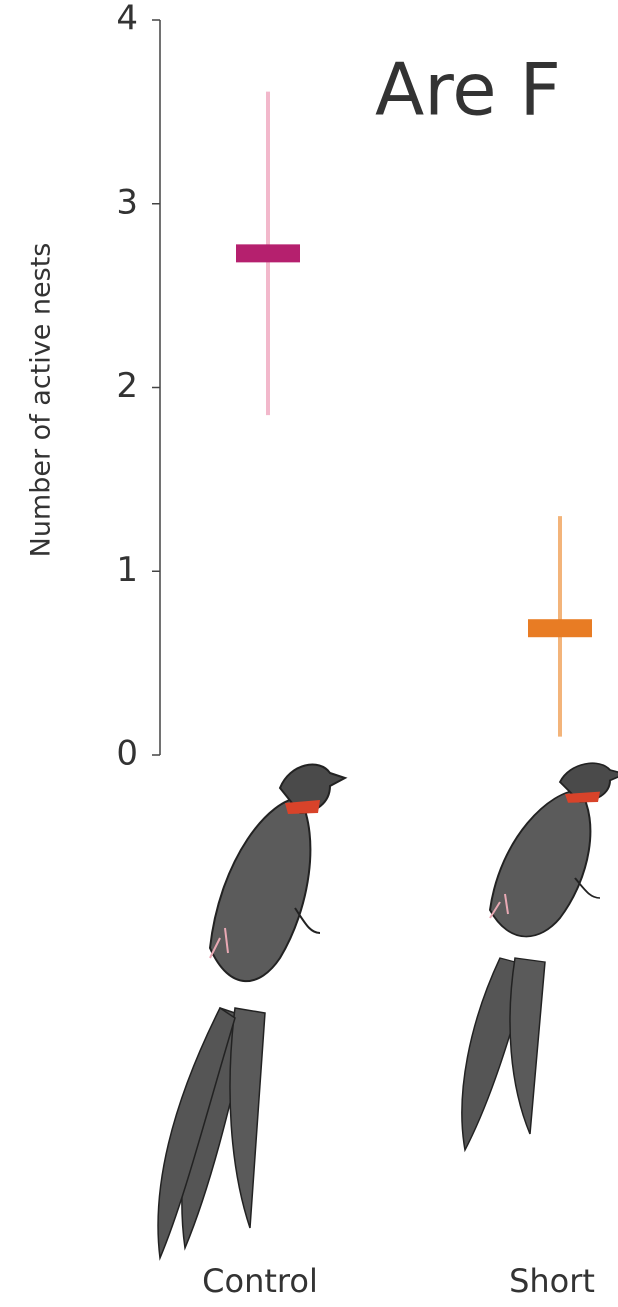  I want to click on y-tick-label: 1, so click(127, 570).